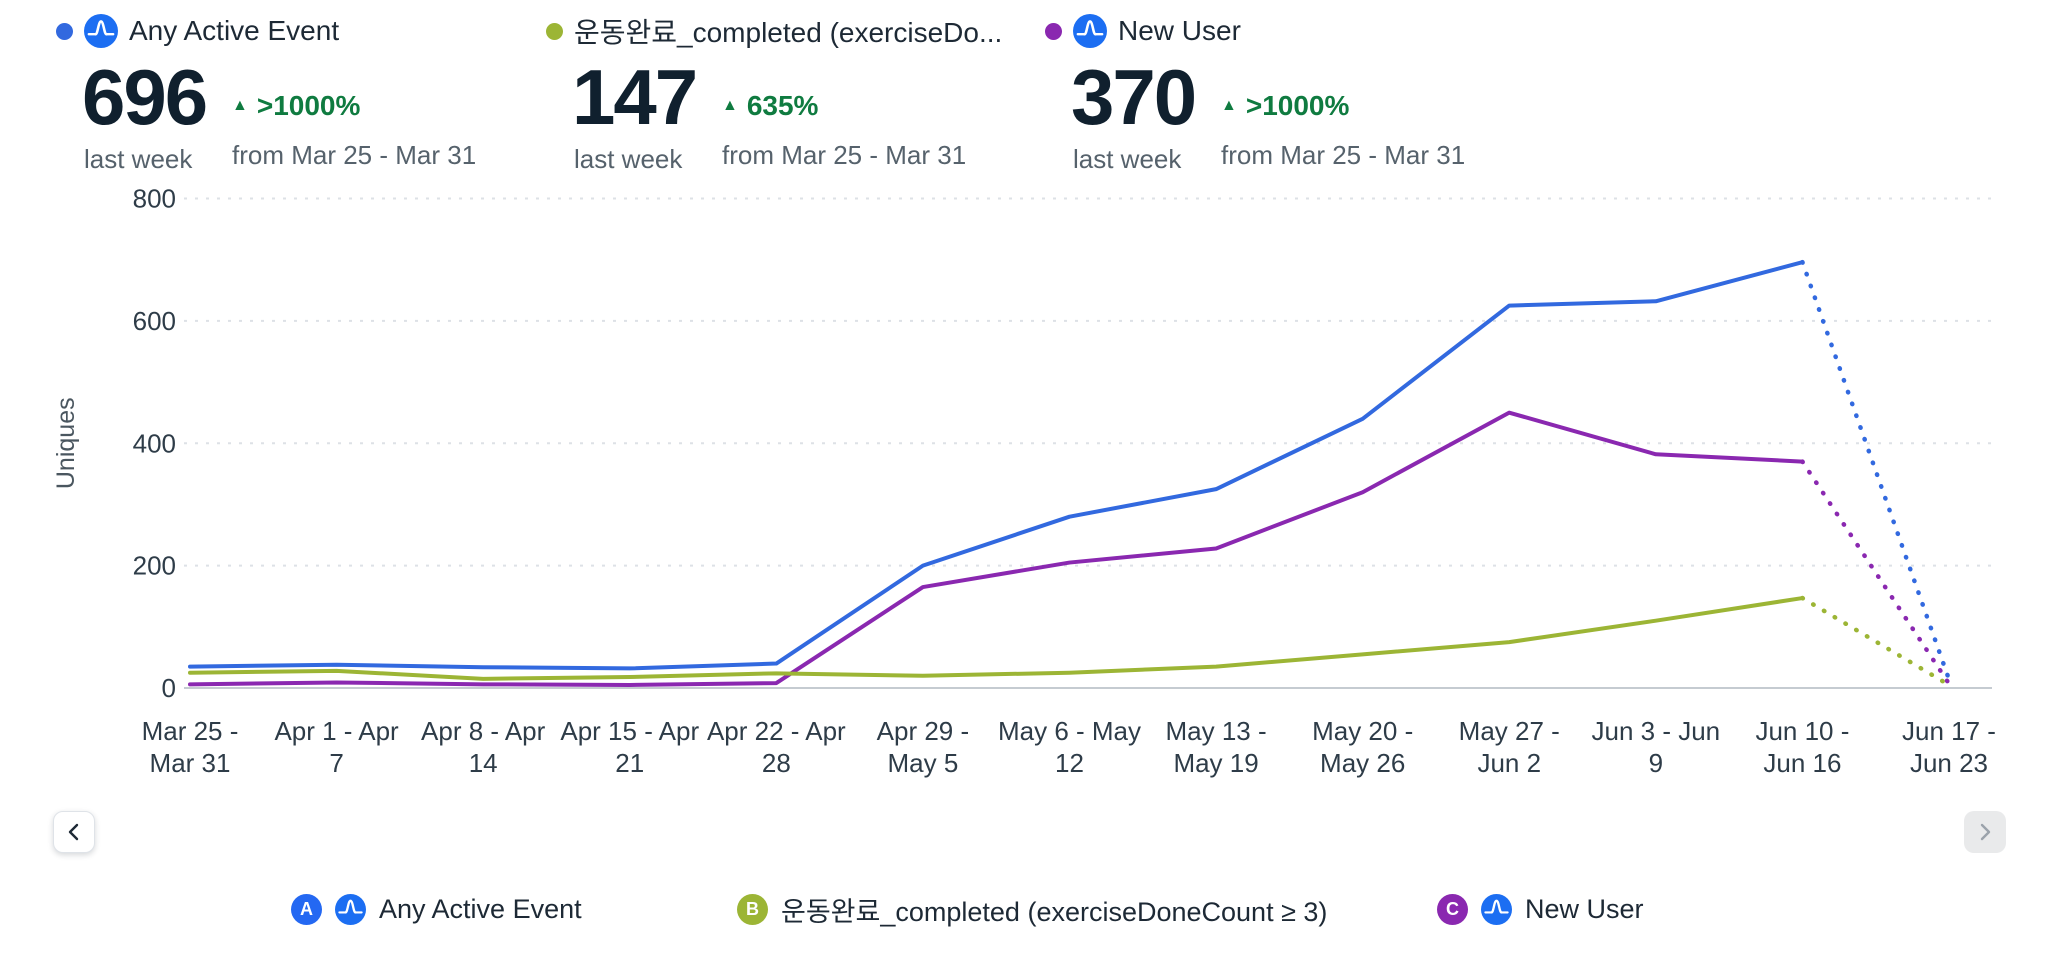 This screenshot has height=959, width=2048. Describe the element at coordinates (1216, 731) in the screenshot. I see `x-axis-label: May 13 -` at that location.